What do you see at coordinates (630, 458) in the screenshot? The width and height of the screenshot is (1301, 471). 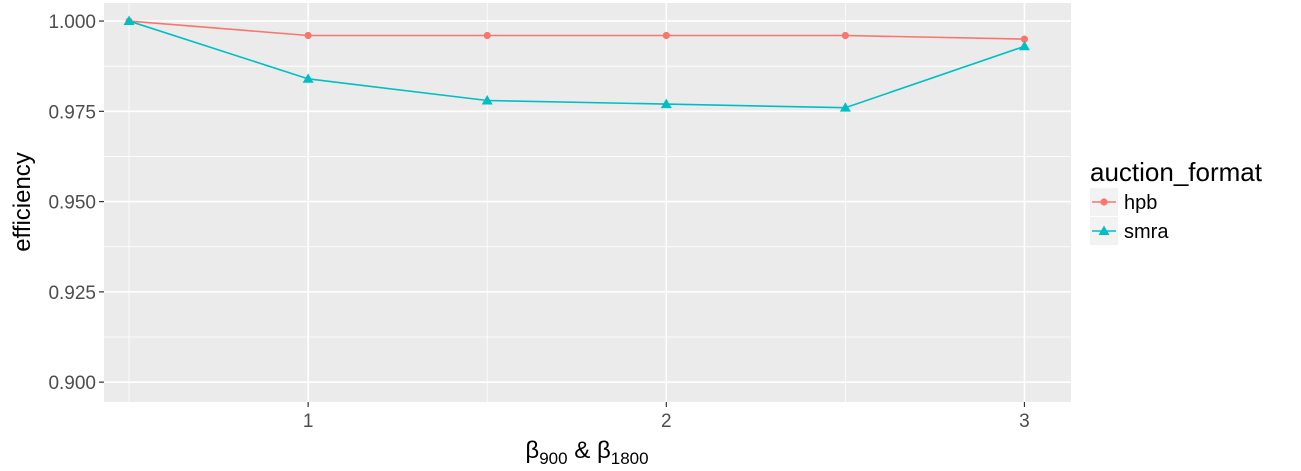 I see `x-axis-title-sub-2: 1800` at bounding box center [630, 458].